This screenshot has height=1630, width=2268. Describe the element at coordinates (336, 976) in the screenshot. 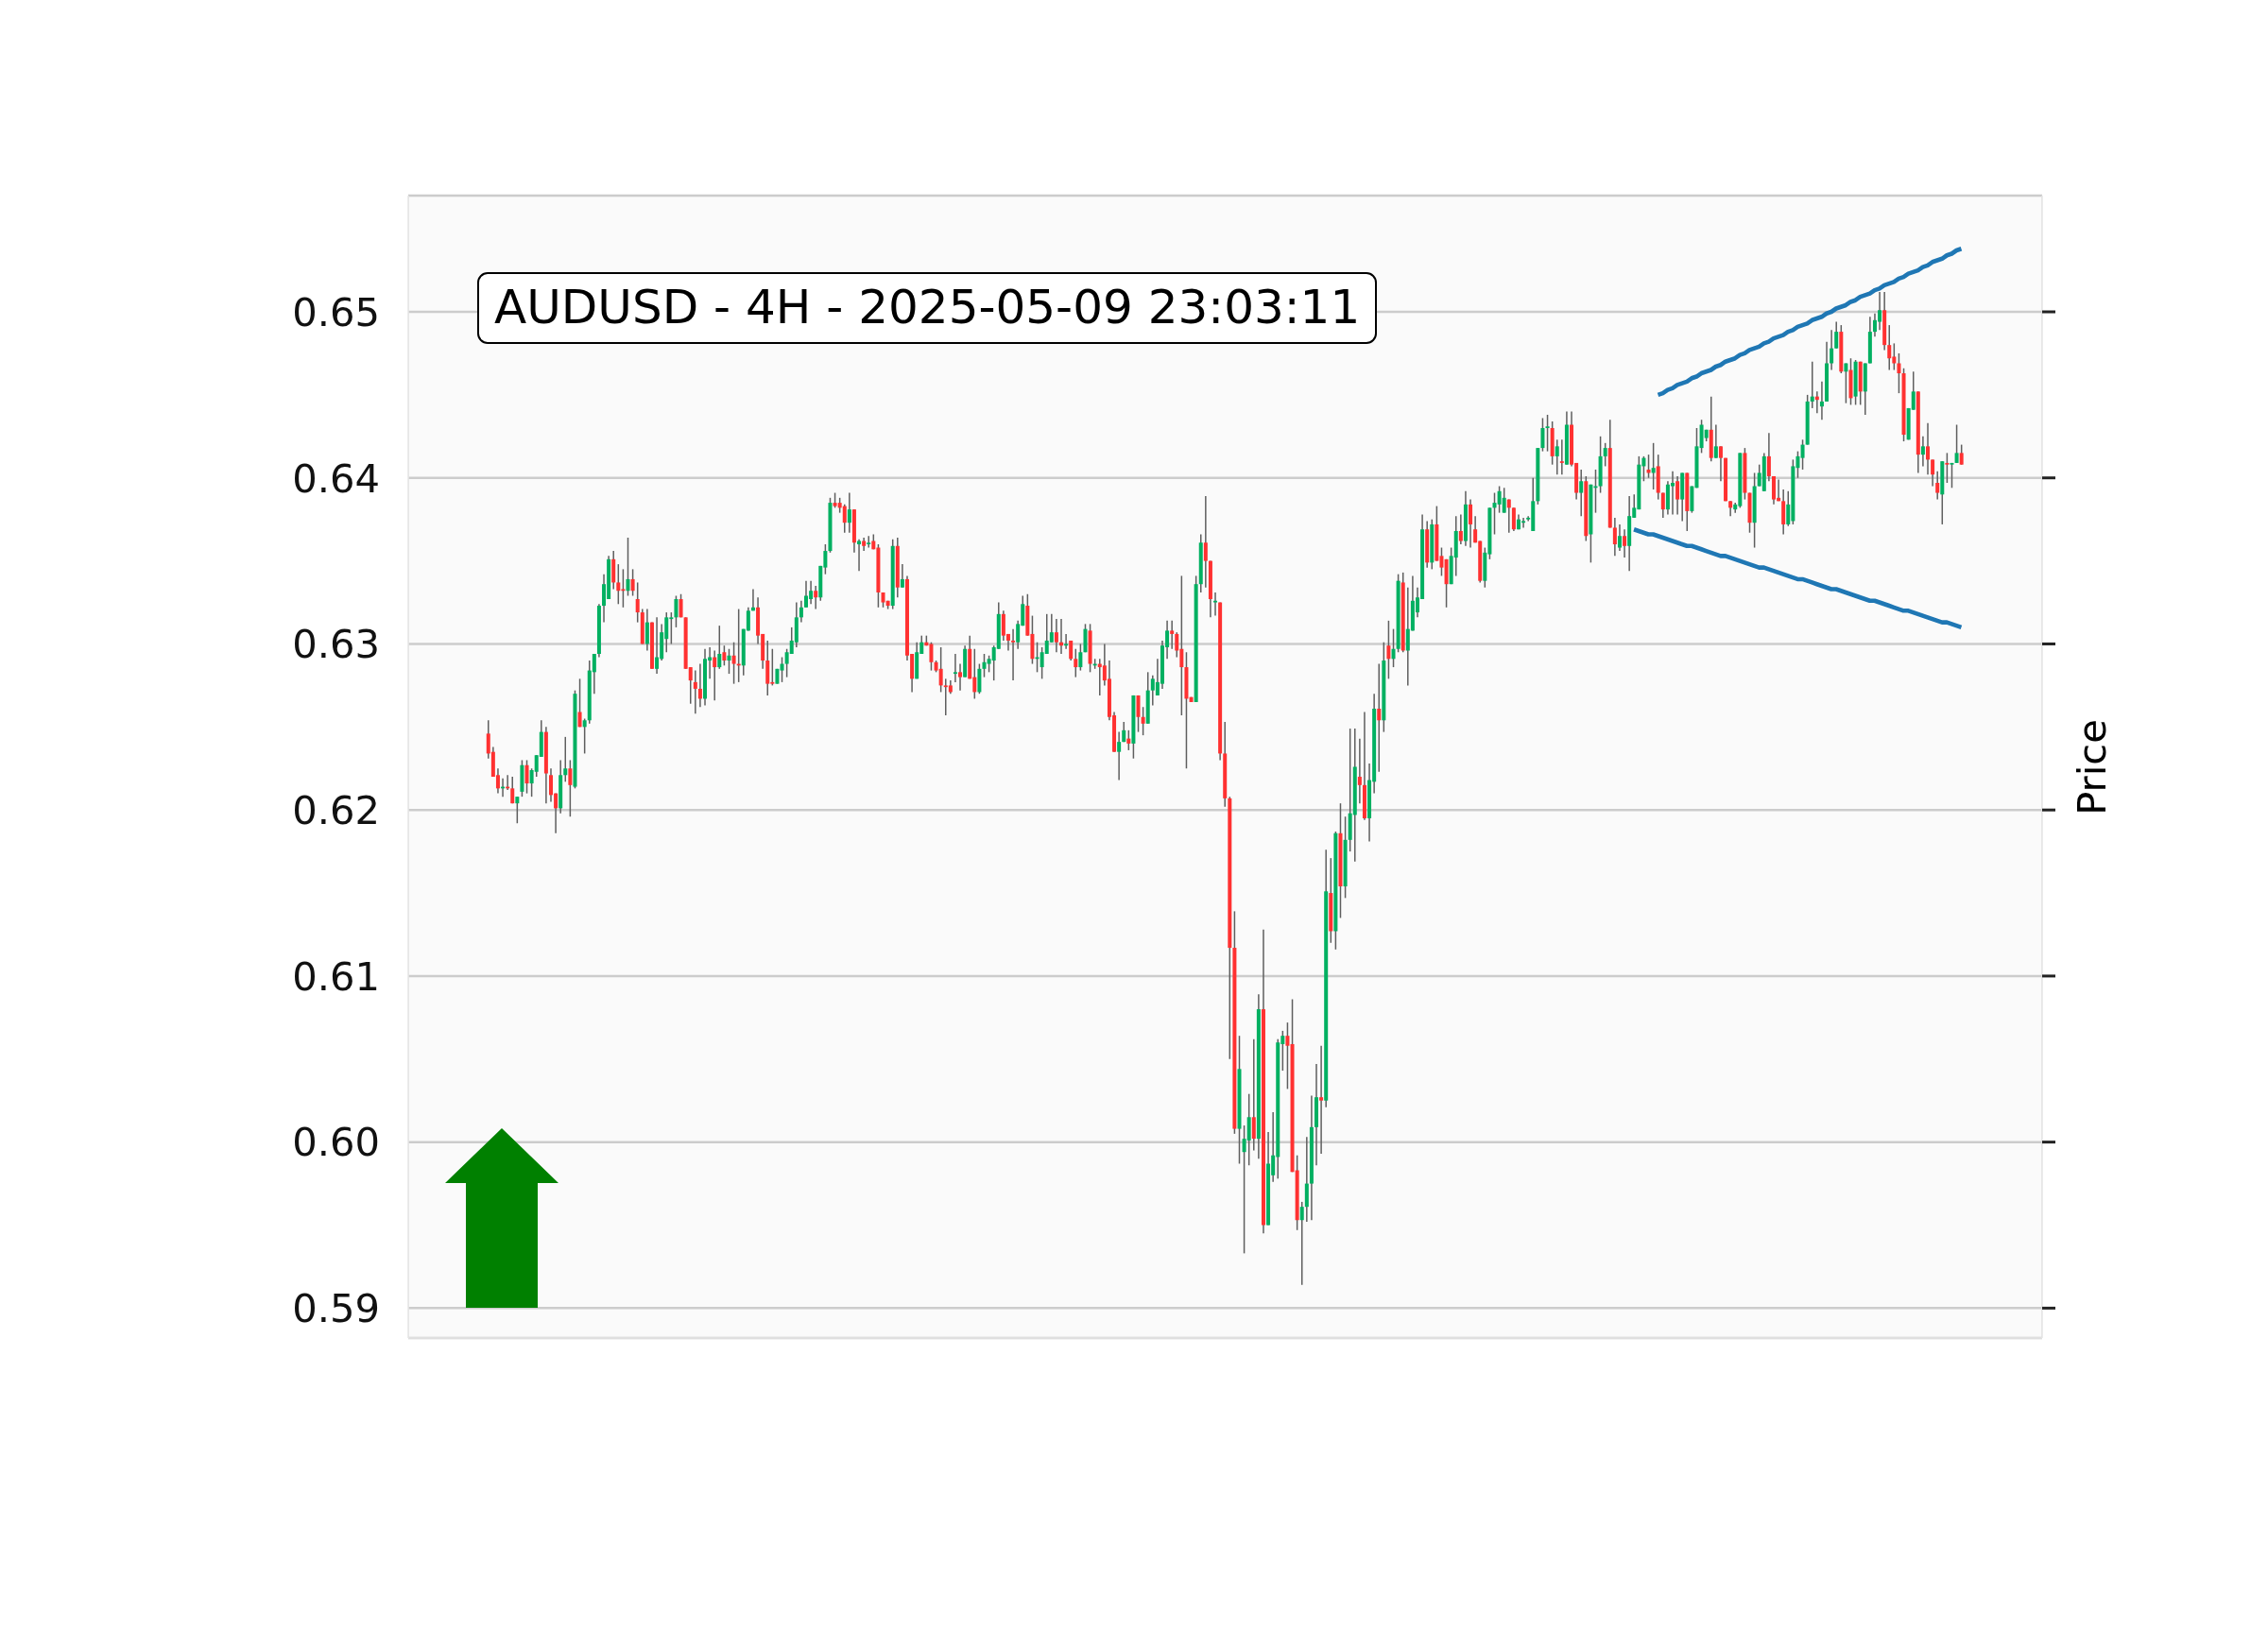

I see `y-tick-label: 0.61` at that location.